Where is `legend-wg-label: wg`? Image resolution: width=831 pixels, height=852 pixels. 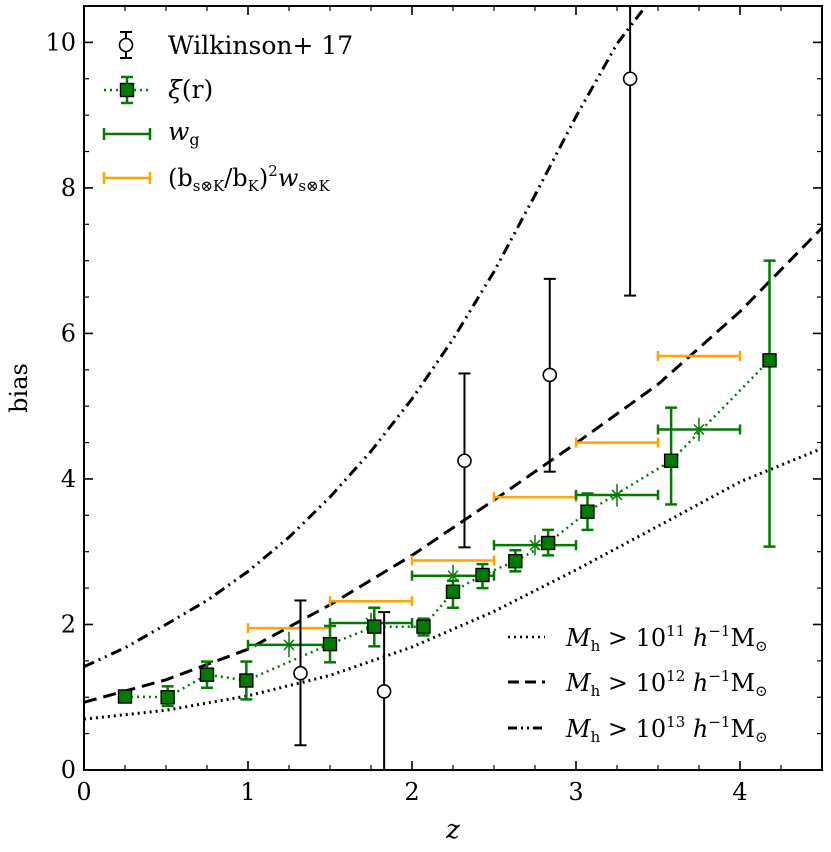
legend-wg-label: wg is located at coordinates (184, 133).